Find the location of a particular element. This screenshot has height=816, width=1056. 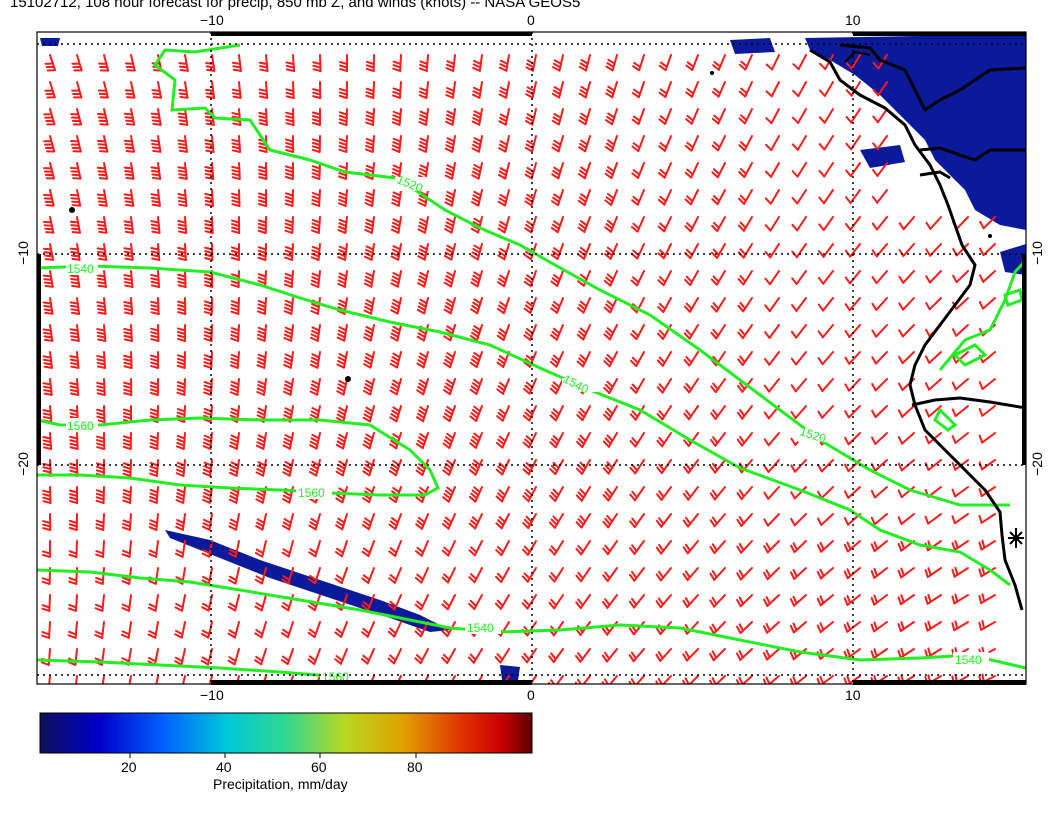

contour-label: 1520 is located at coordinates (813, 435).